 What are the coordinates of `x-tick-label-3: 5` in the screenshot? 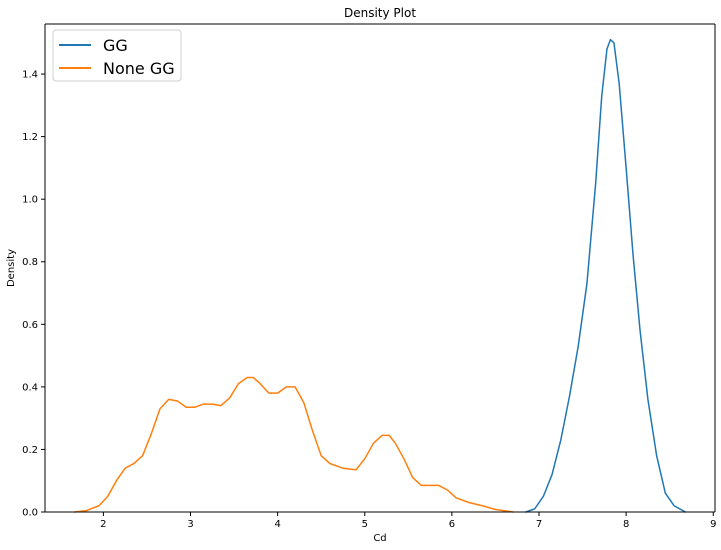 It's located at (365, 524).